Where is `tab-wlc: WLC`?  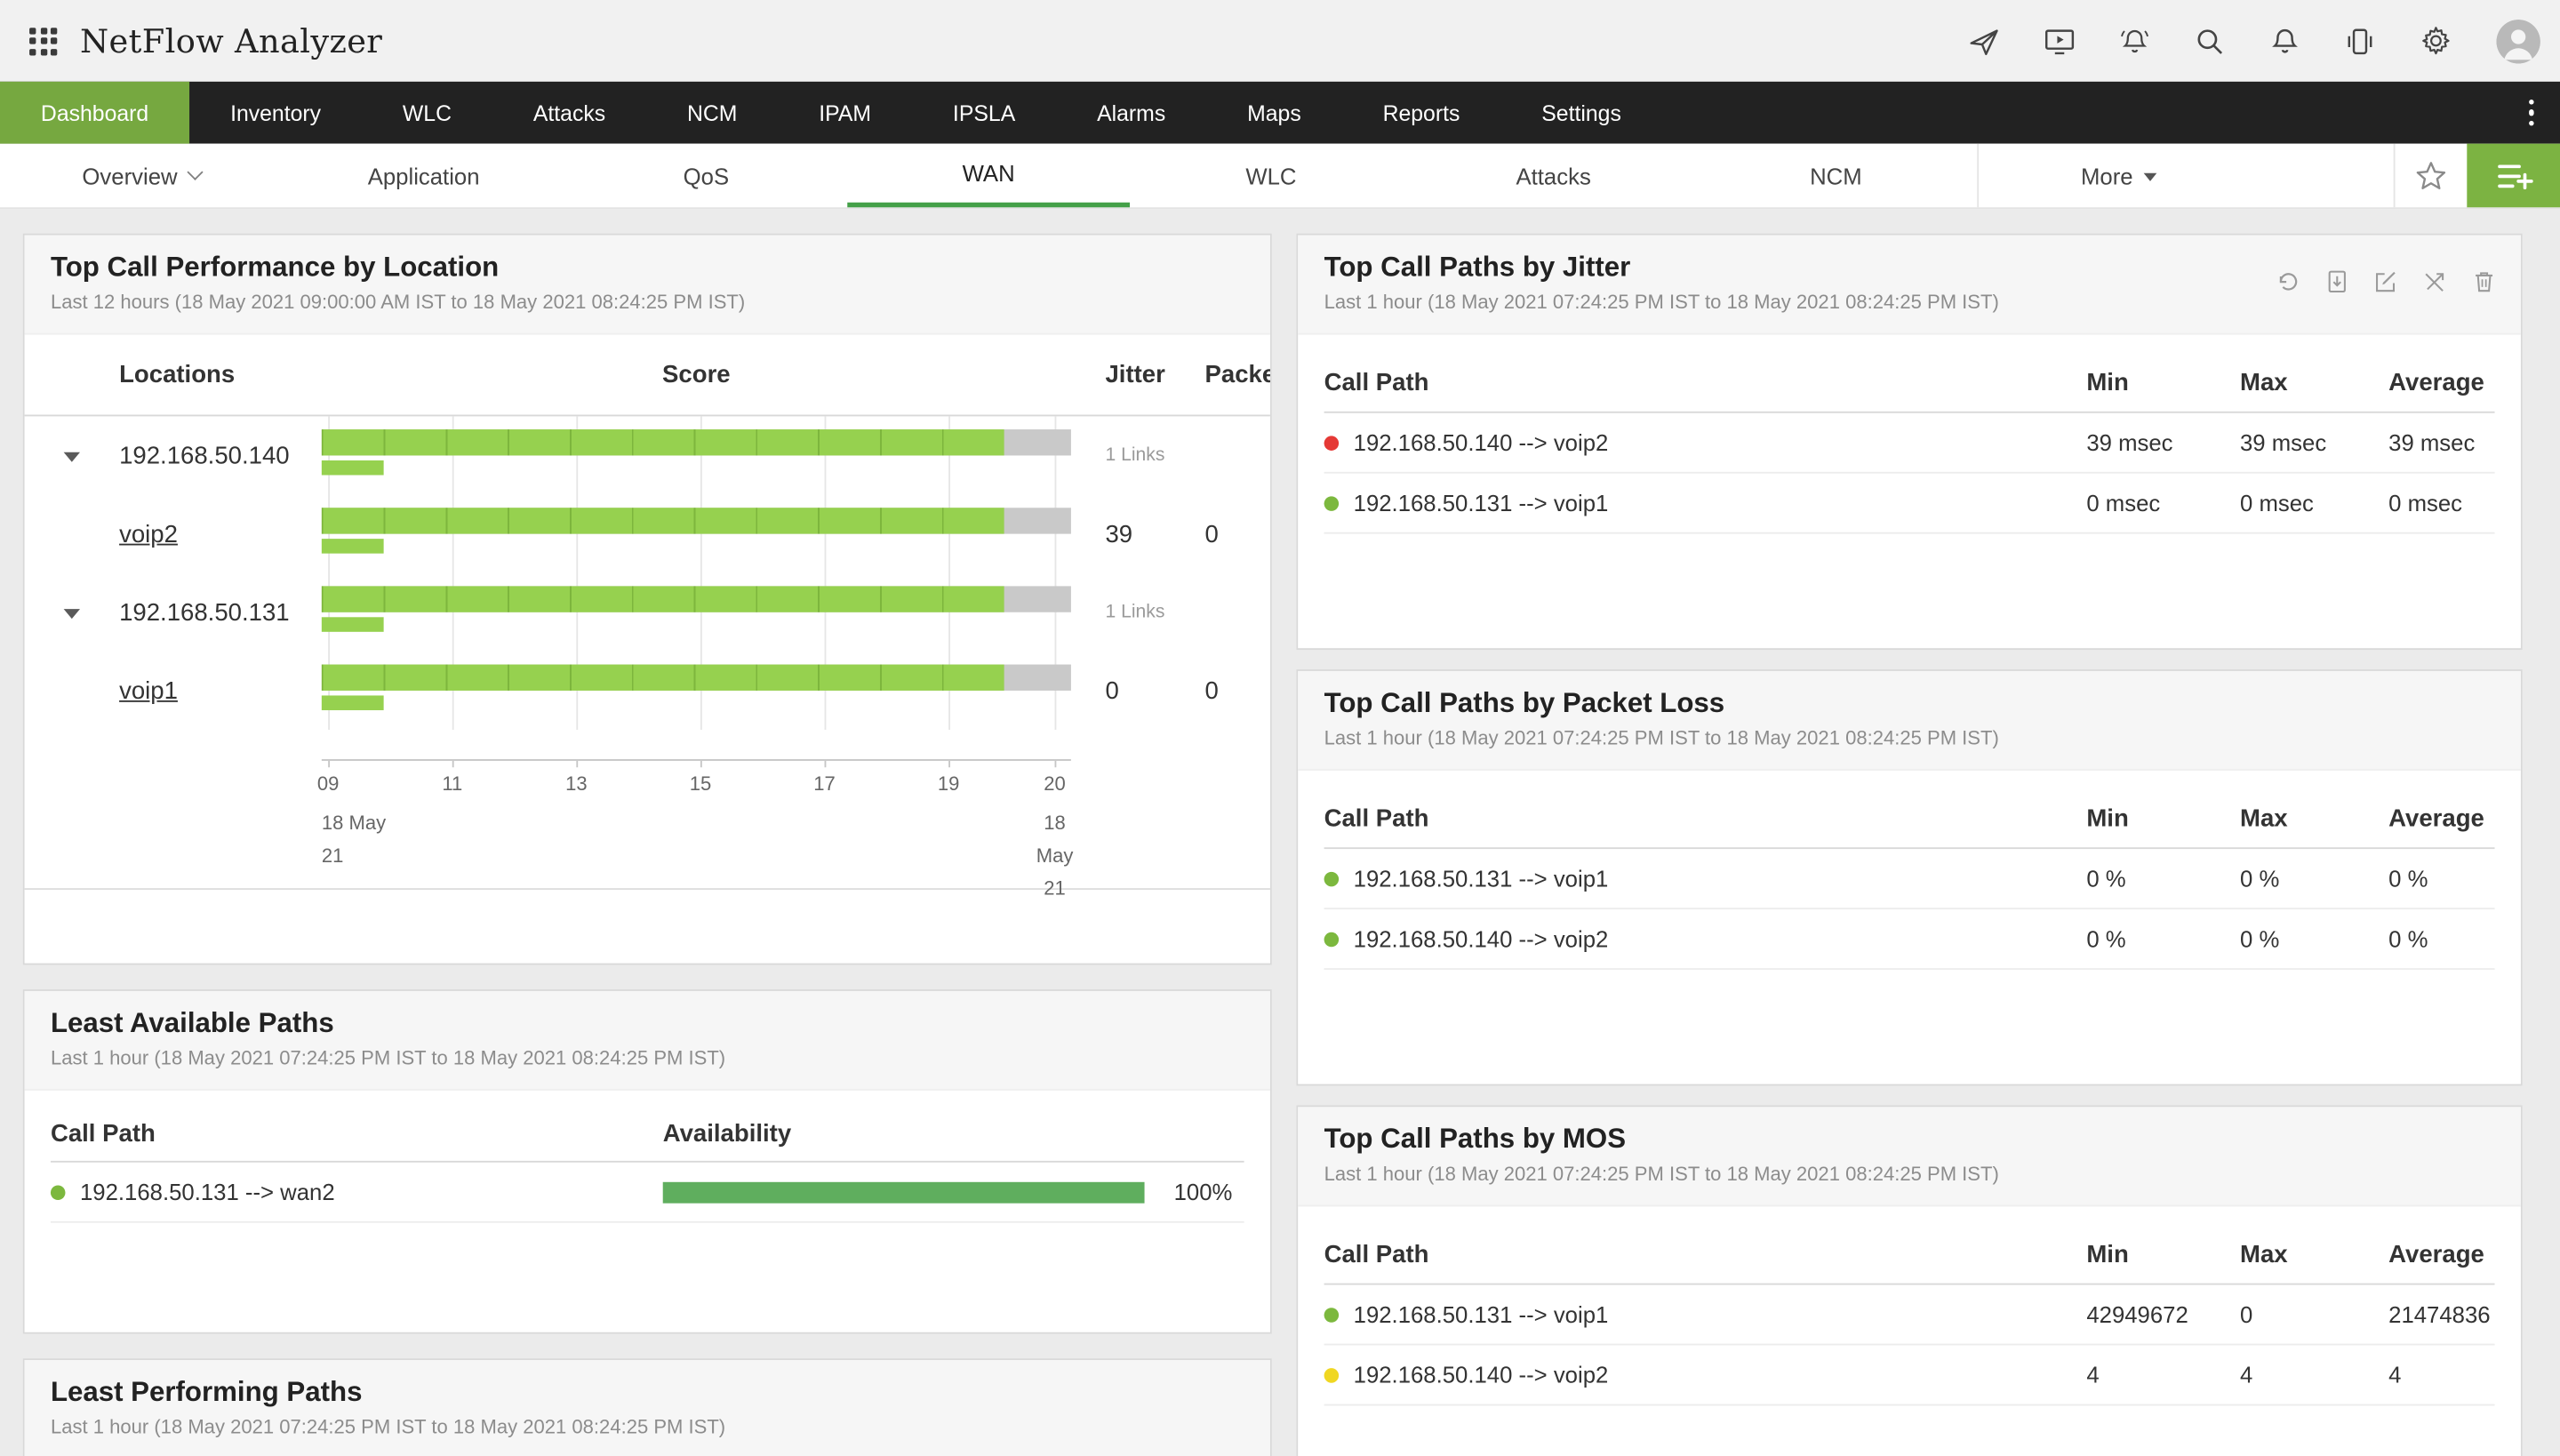 tab-wlc: WLC is located at coordinates (427, 112).